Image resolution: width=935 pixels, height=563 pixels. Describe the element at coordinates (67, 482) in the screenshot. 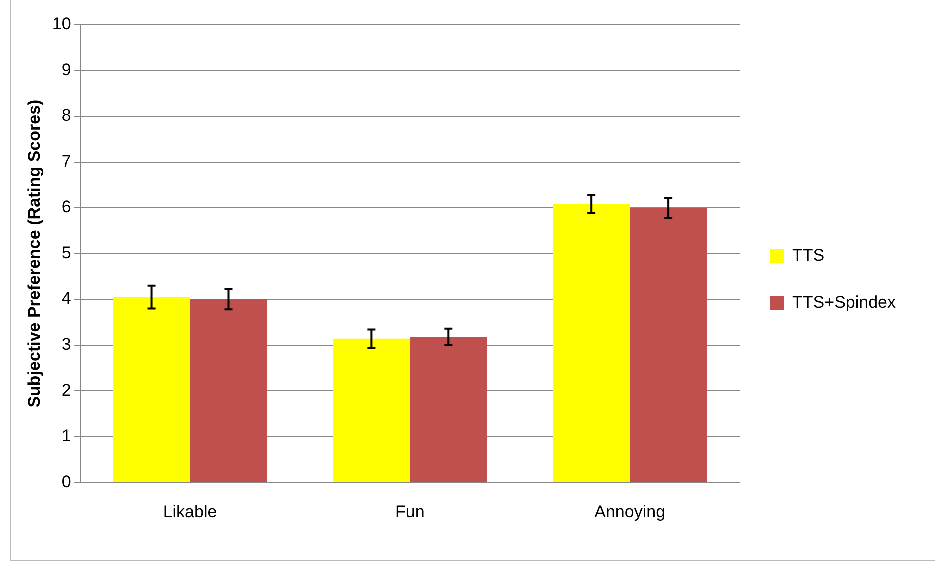

I see `y-tick-label: 0` at that location.